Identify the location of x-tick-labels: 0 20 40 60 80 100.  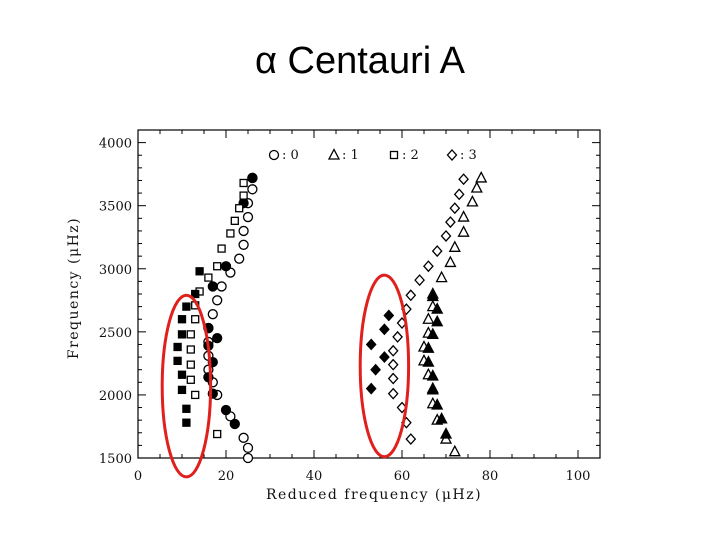
(362, 476).